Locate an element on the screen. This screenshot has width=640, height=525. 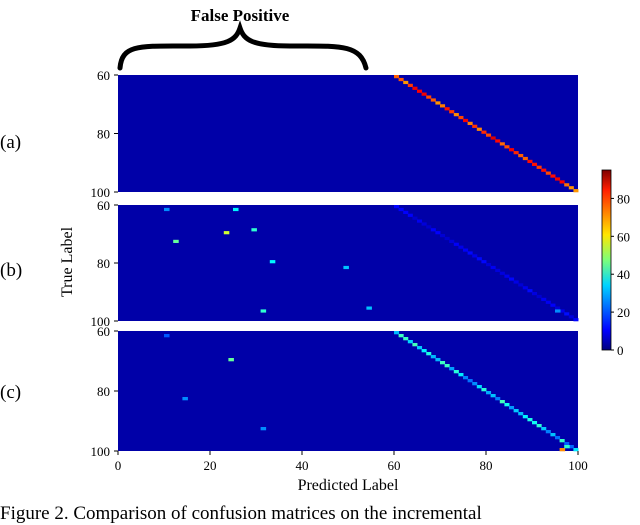
panel-label-c: (c) is located at coordinates (11, 392).